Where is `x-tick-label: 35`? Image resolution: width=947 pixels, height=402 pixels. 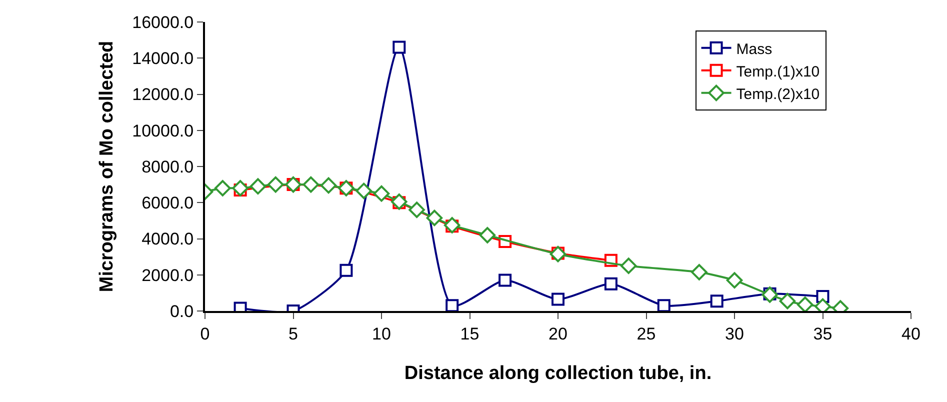 x-tick-label: 35 is located at coordinates (822, 334).